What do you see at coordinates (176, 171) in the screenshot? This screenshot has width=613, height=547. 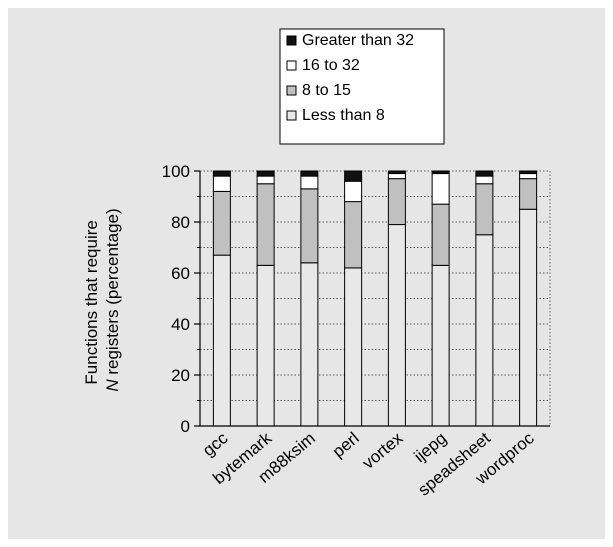 I see `y-tick-label: 100` at bounding box center [176, 171].